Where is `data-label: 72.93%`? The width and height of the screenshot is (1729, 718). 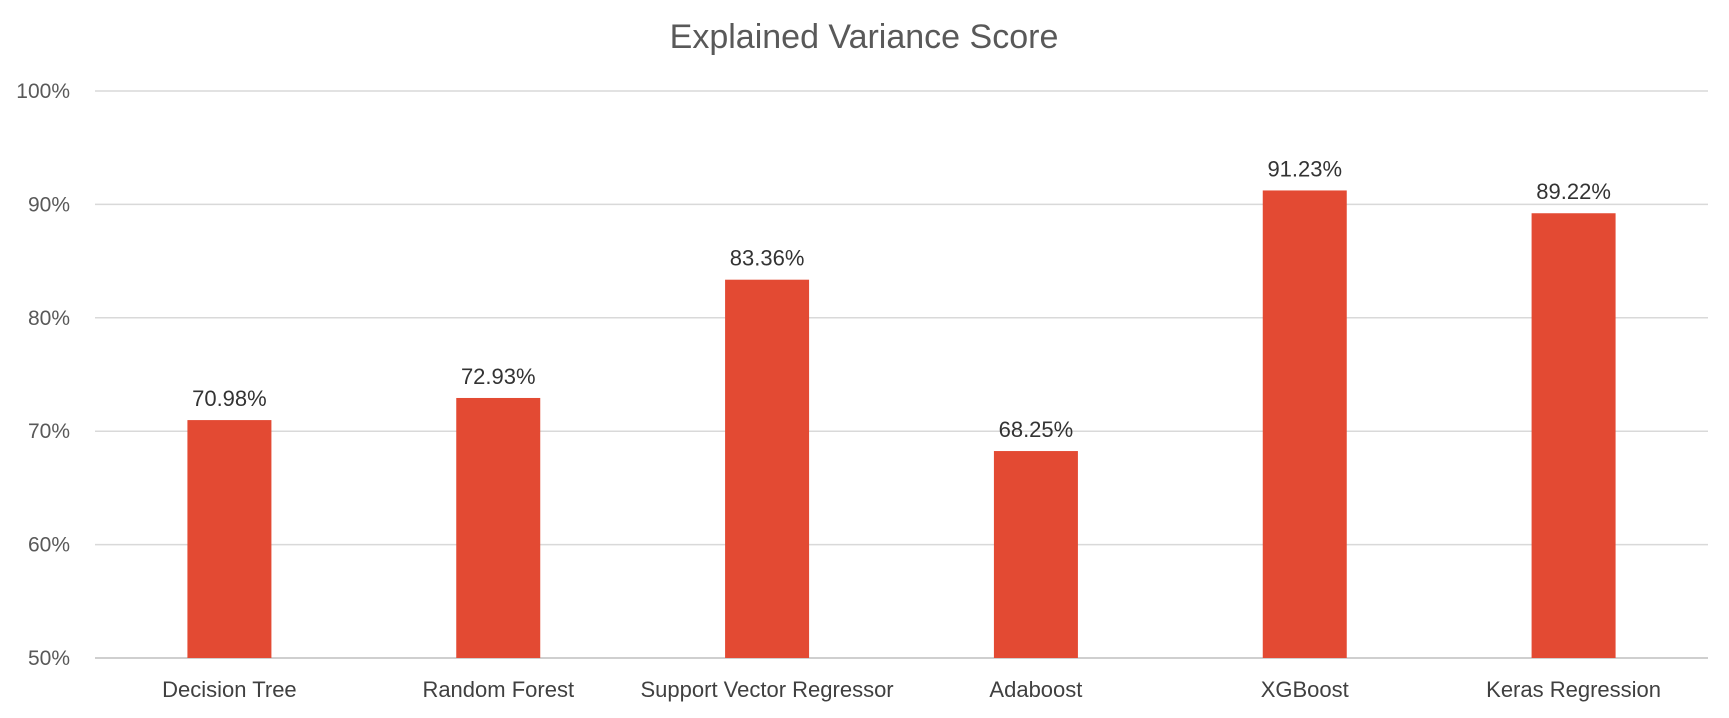
data-label: 72.93% is located at coordinates (498, 376).